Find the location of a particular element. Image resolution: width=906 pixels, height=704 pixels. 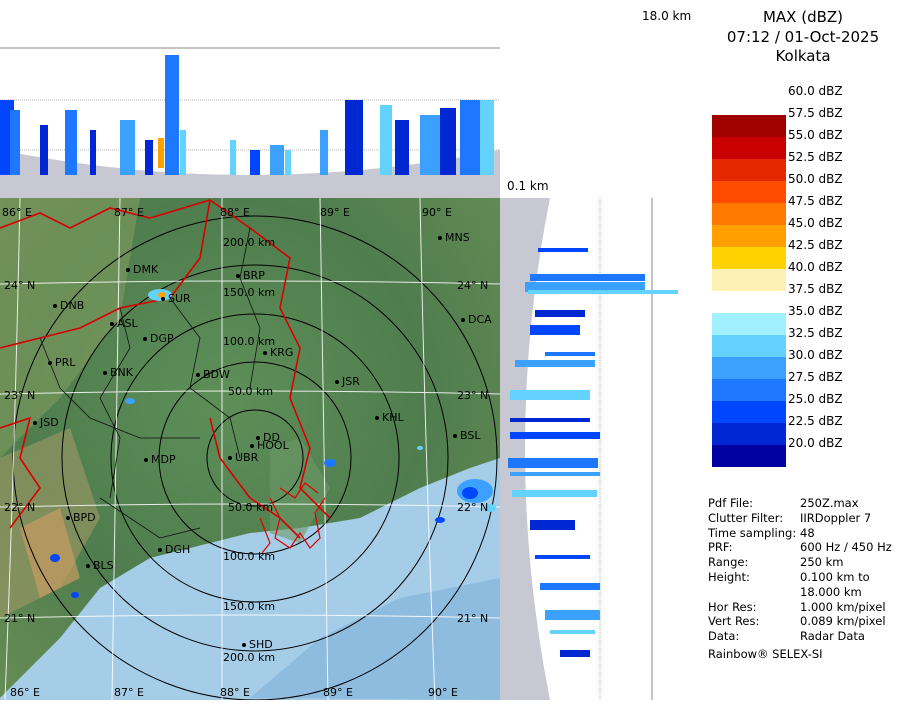

corner-panel: 18.0 km 0.1 km is located at coordinates (600, 99).